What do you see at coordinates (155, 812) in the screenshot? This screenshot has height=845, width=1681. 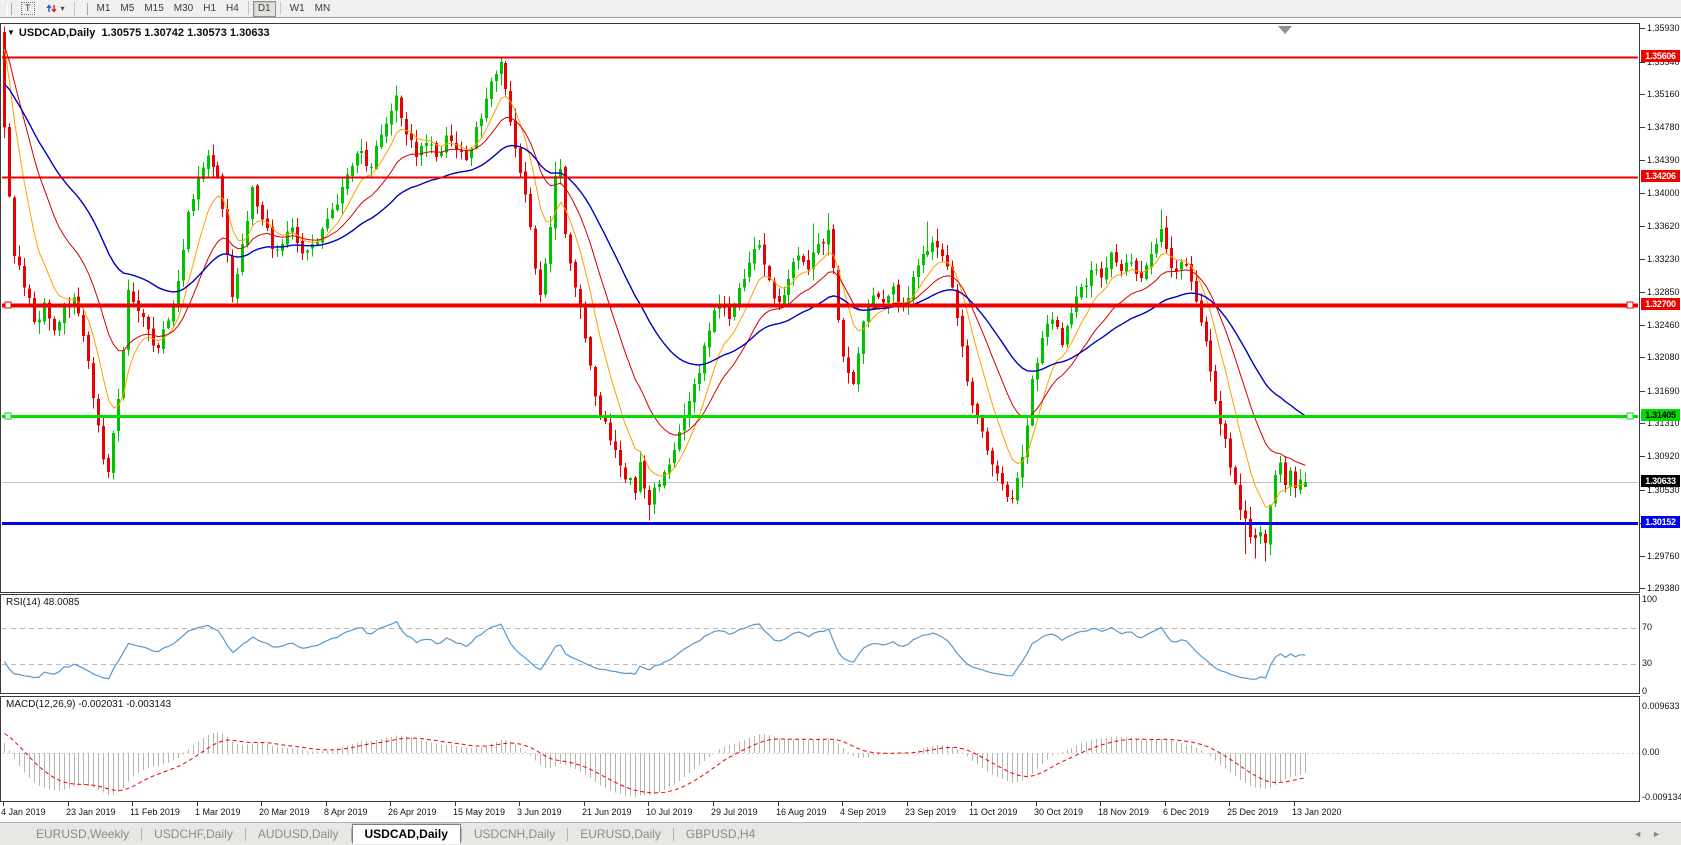 I see `date-tick-label: 11 Feb 2019` at bounding box center [155, 812].